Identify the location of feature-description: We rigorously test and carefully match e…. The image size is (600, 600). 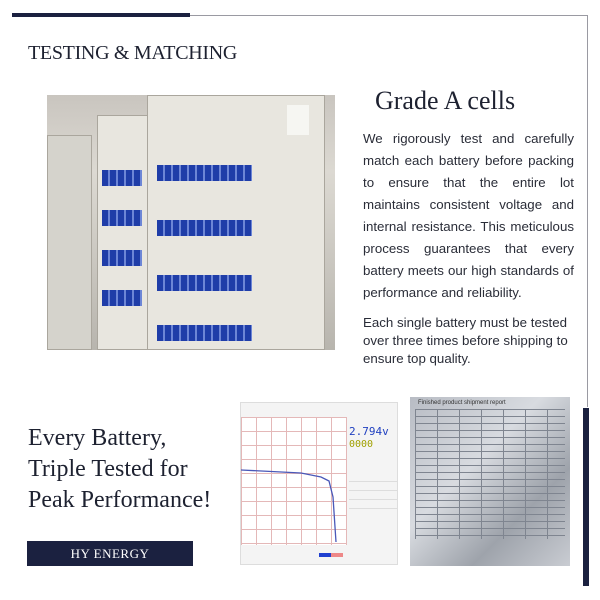
(468, 215).